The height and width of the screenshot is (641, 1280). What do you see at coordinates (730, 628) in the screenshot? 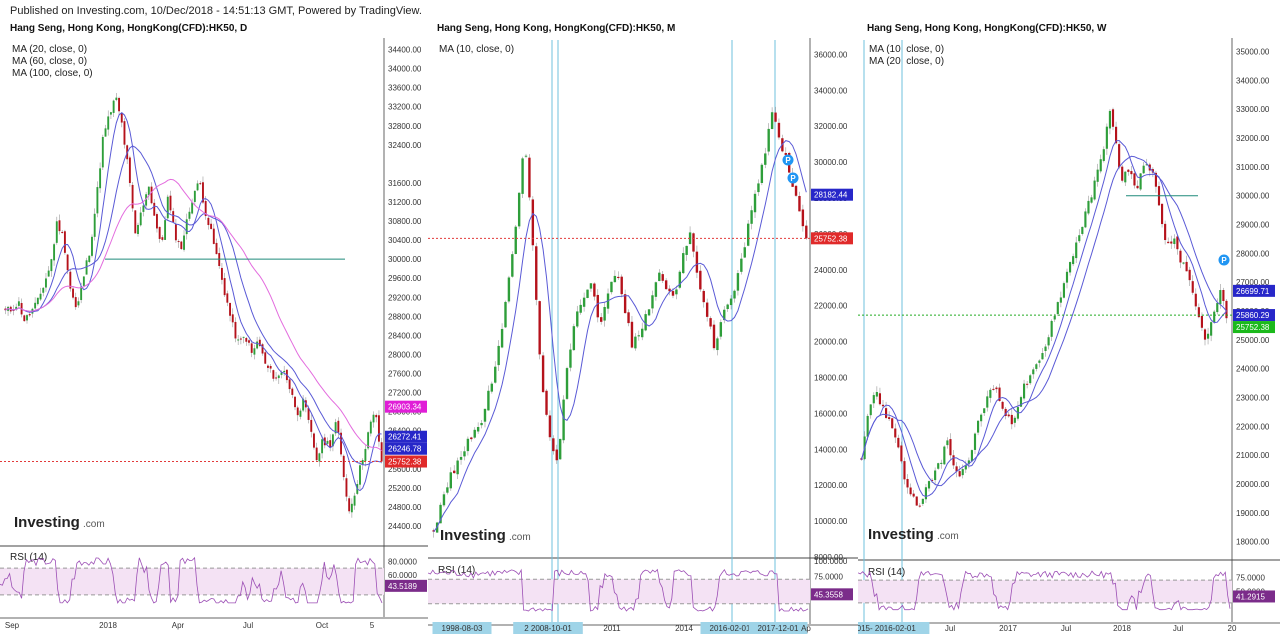
I see `x-tick-label: 2016-02-01` at bounding box center [730, 628].